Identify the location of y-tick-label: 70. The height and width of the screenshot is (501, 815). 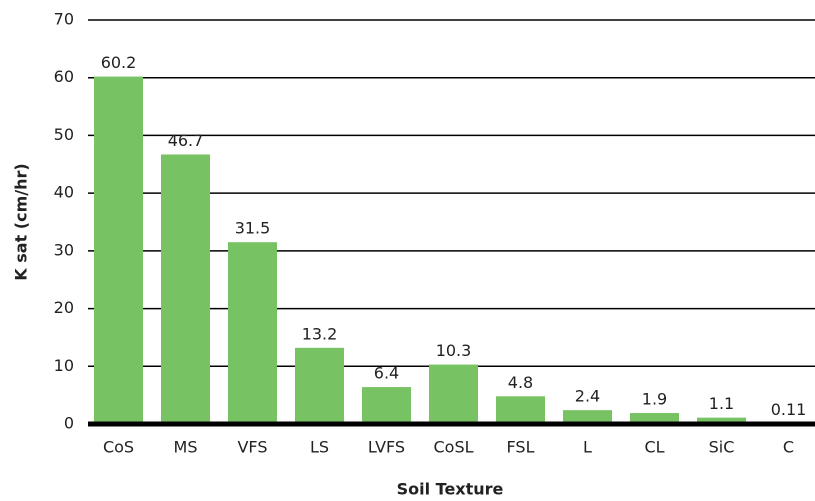
(64, 19).